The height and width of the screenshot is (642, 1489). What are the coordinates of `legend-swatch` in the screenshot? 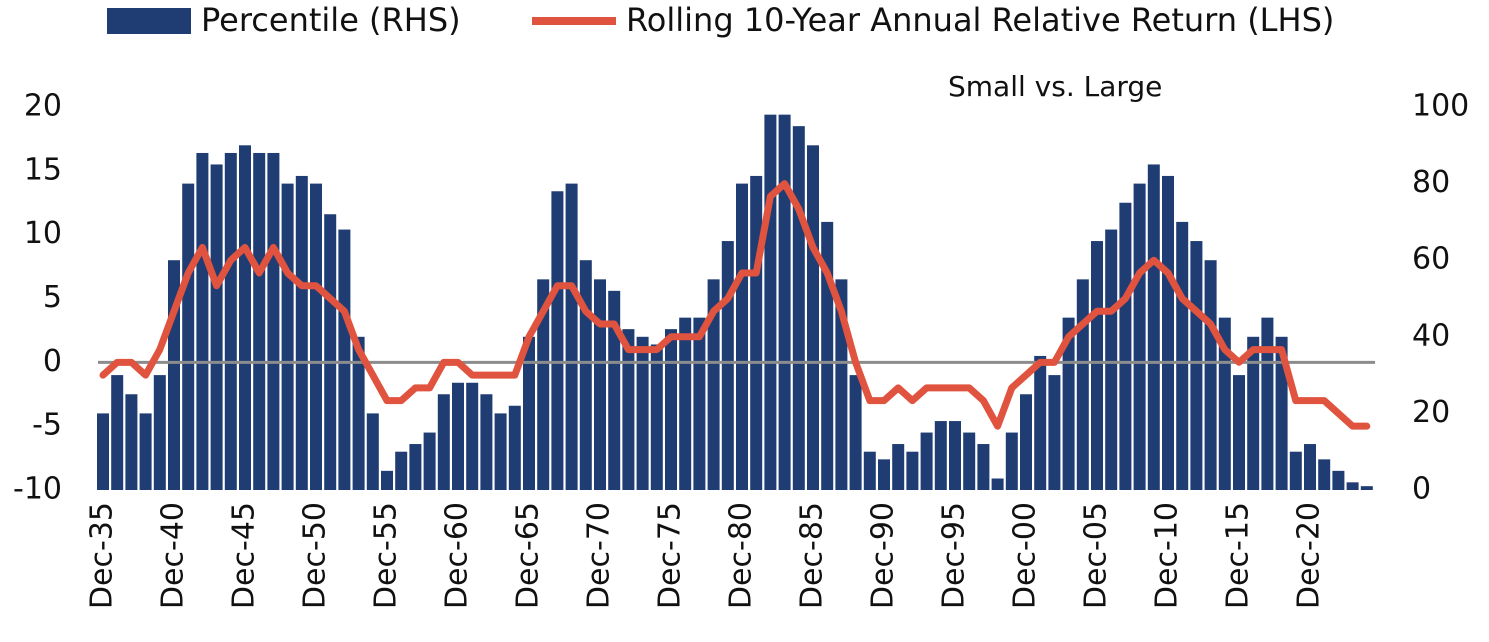 It's located at (149, 21).